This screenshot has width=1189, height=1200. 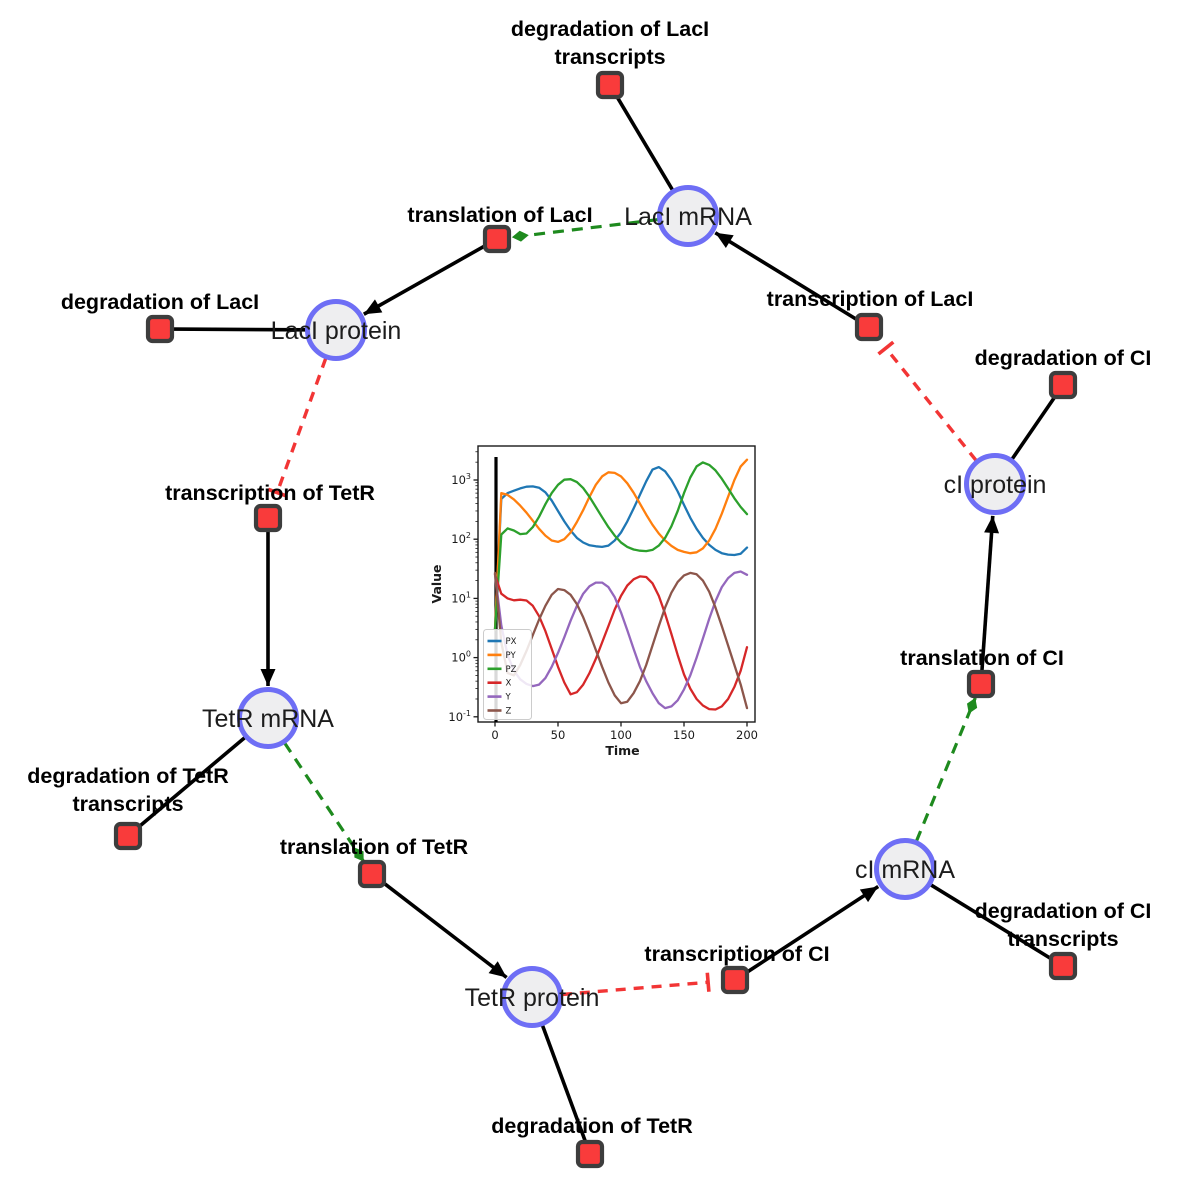 What do you see at coordinates (459, 716) in the screenshot?
I see `y-tick-label: 10⁻¹` at bounding box center [459, 716].